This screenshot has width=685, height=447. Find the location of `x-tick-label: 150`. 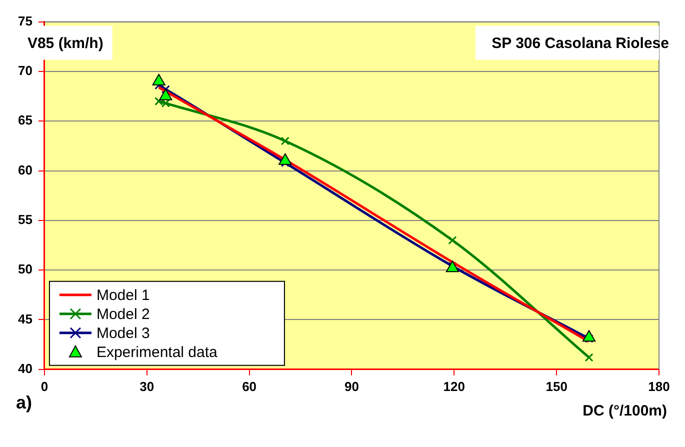

x-tick-label: 150 is located at coordinates (557, 386).